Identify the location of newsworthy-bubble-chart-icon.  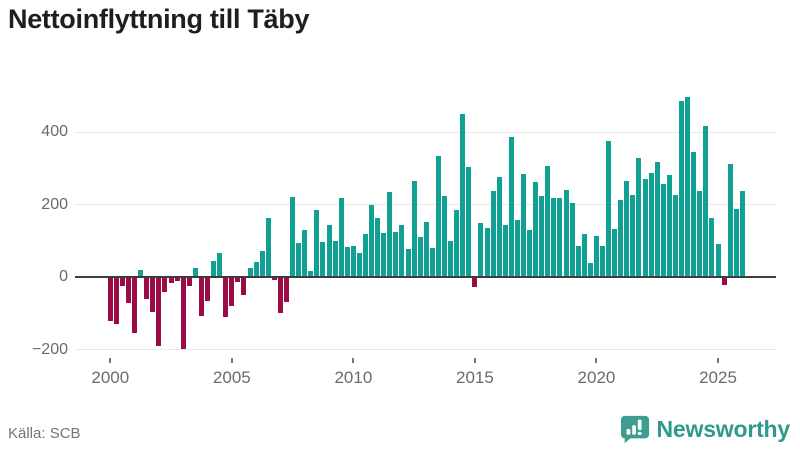
(635, 429).